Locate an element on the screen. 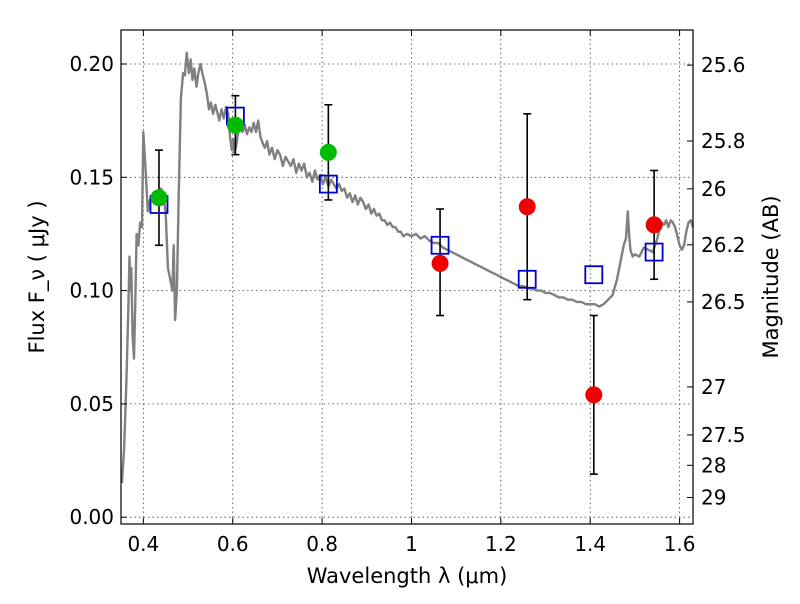 The width and height of the screenshot is (800, 604). x-tick-label: 1.6 is located at coordinates (680, 544).